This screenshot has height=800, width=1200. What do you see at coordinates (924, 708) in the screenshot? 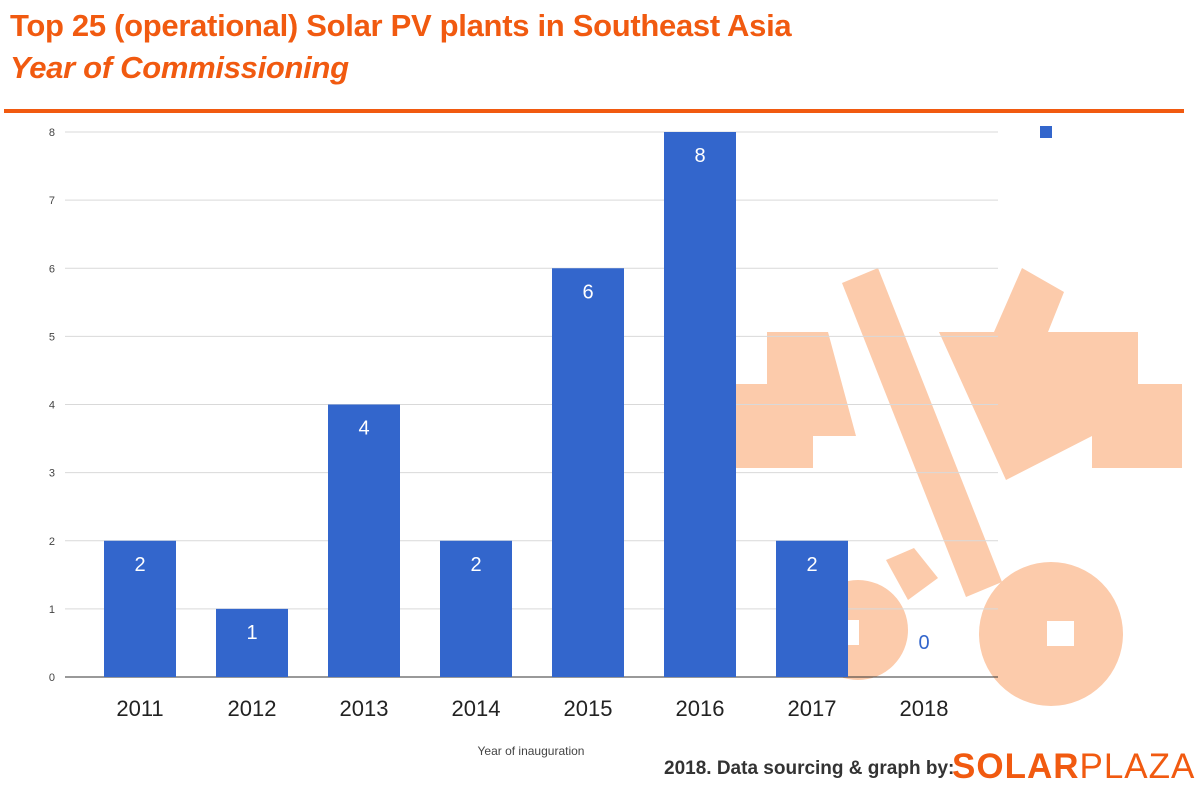
I see `x-tick-label: 2018` at bounding box center [924, 708].